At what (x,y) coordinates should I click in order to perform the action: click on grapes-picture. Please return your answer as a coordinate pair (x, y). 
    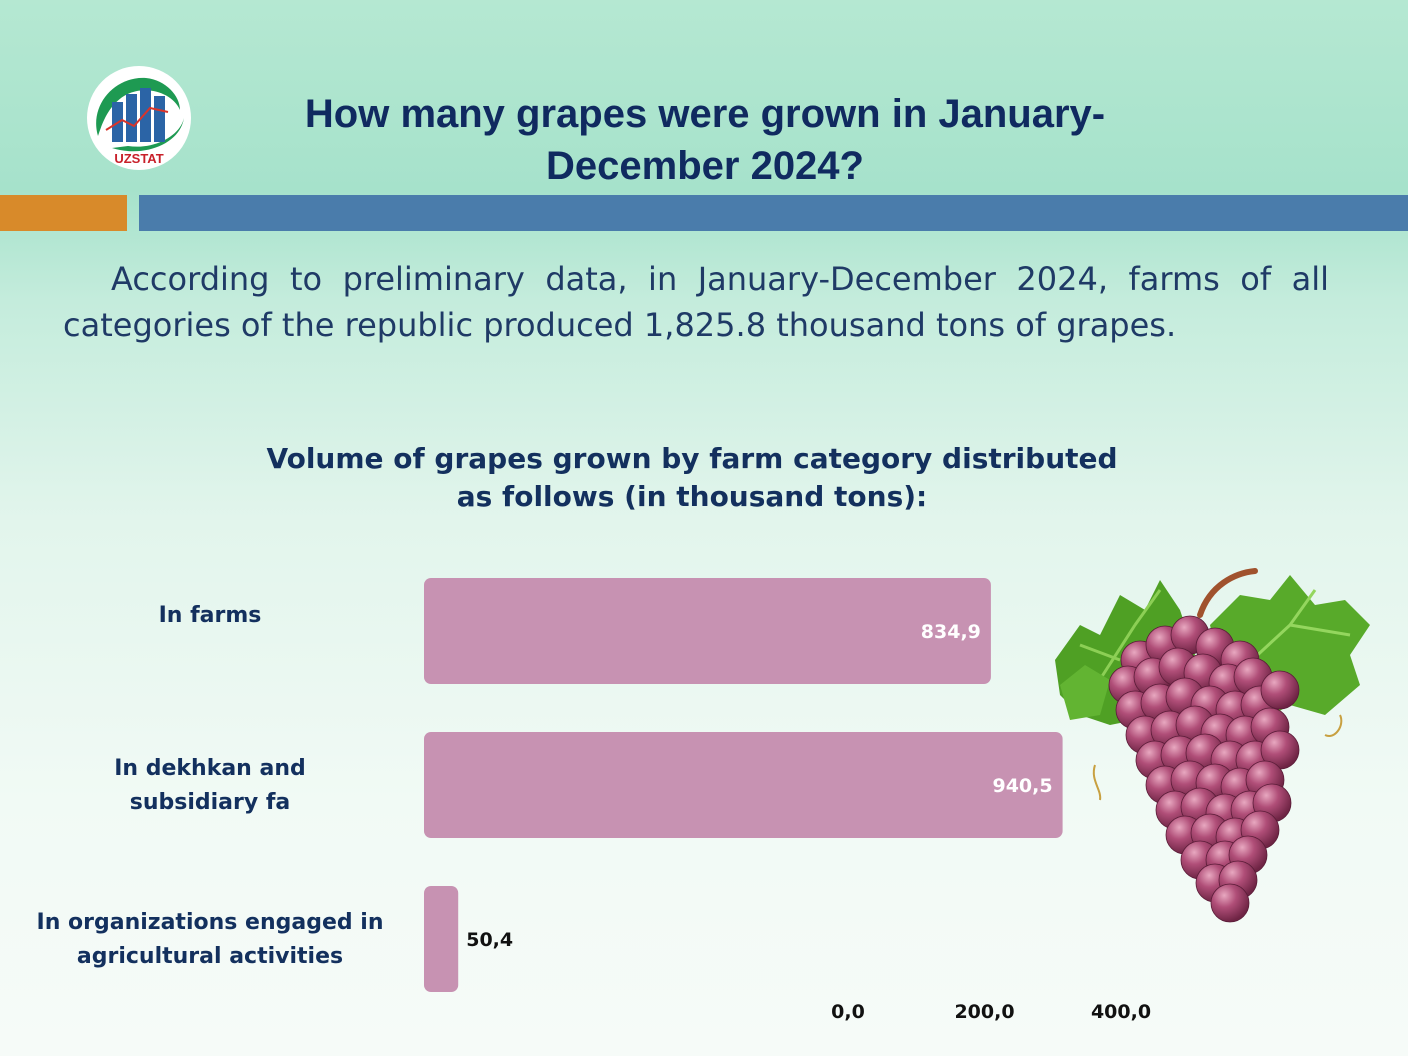
    Looking at the image, I should click on (1212, 745).